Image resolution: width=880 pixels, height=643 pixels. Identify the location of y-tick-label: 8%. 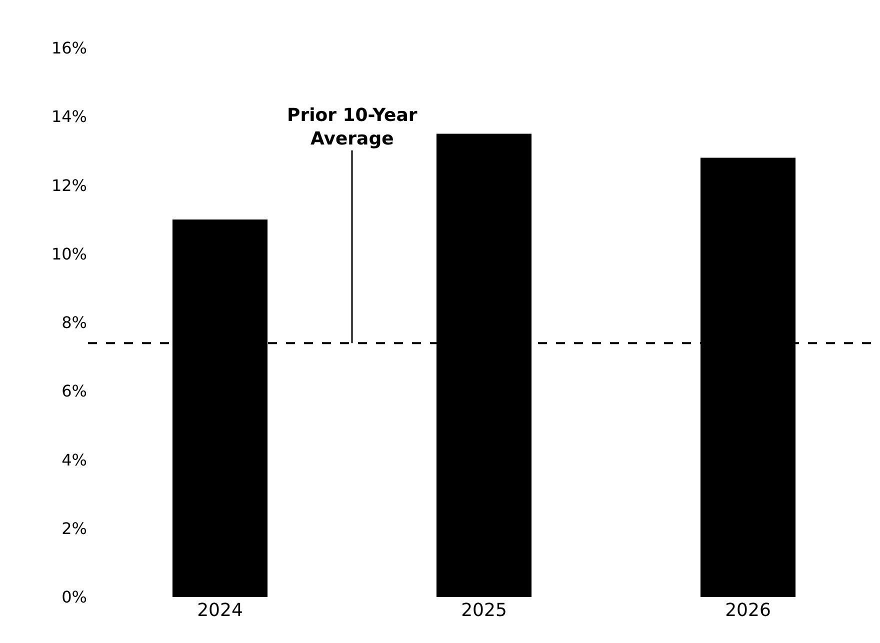
(74, 322).